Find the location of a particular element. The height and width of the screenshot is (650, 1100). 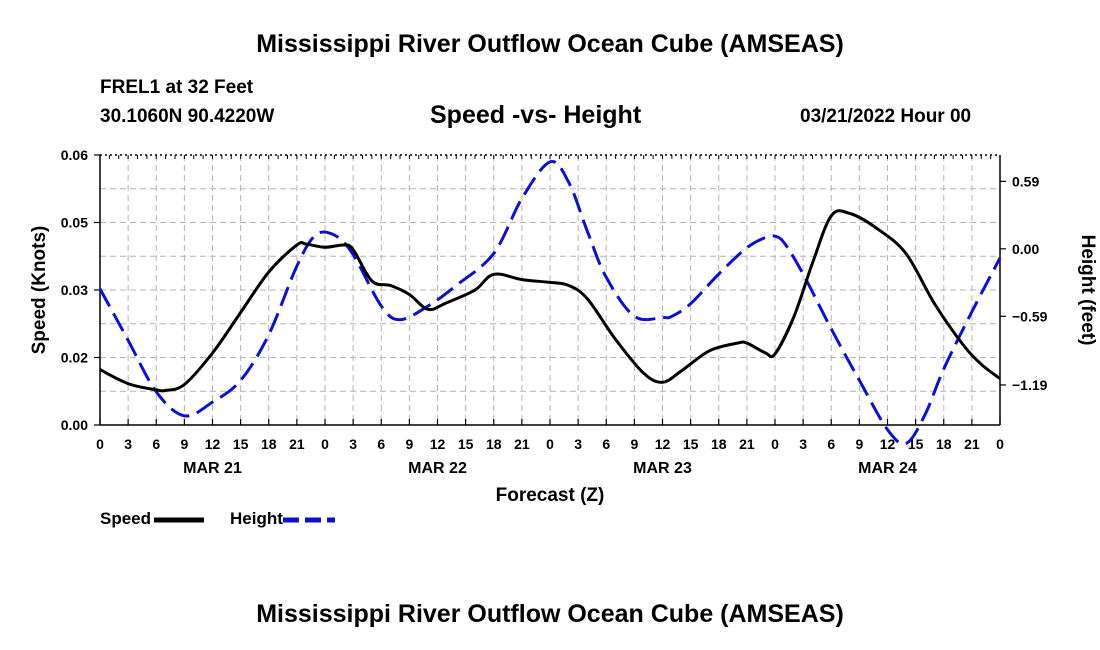

y2-tick-label: −1.19 is located at coordinates (1030, 385).